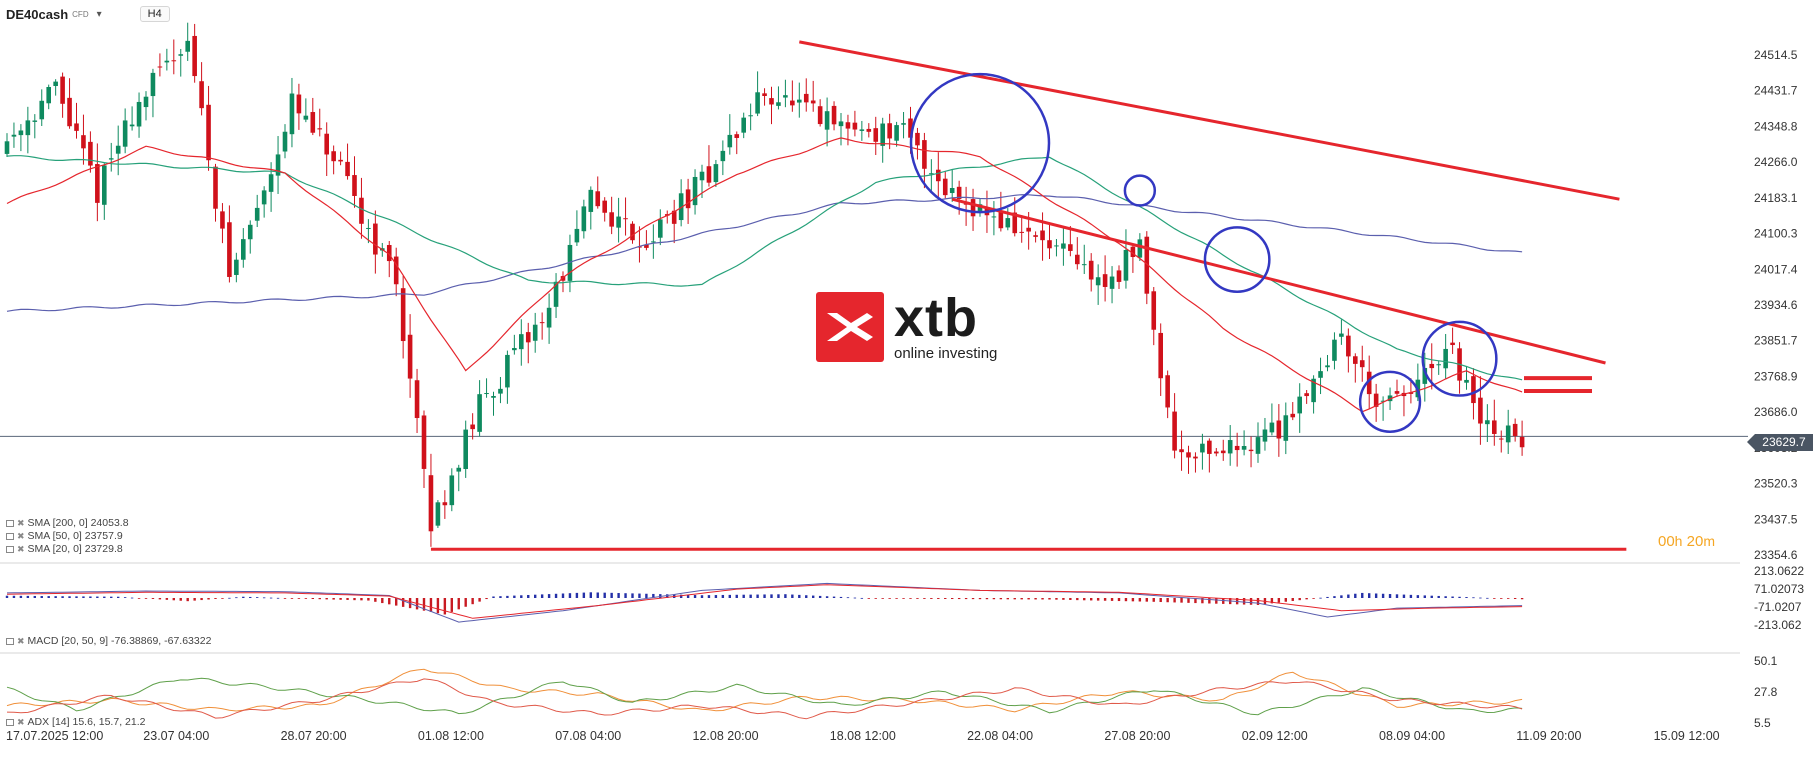 This screenshot has height=766, width=1815. What do you see at coordinates (75, 722) in the screenshot?
I see `legend-adx: ✖ ADX [14] 15.6, 15.7, 21.2` at bounding box center [75, 722].